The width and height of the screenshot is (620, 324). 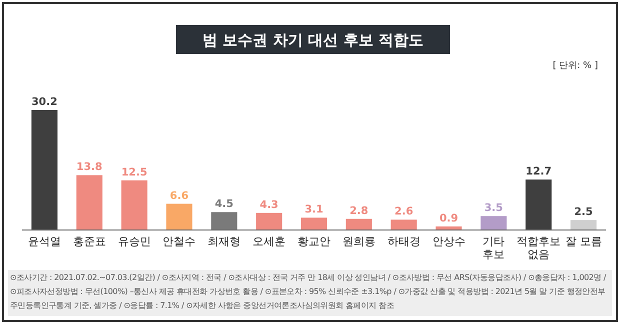 What do you see at coordinates (313, 40) in the screenshot?
I see `chart-title: 범 보수권 차기 대선 후보 적합도` at bounding box center [313, 40].